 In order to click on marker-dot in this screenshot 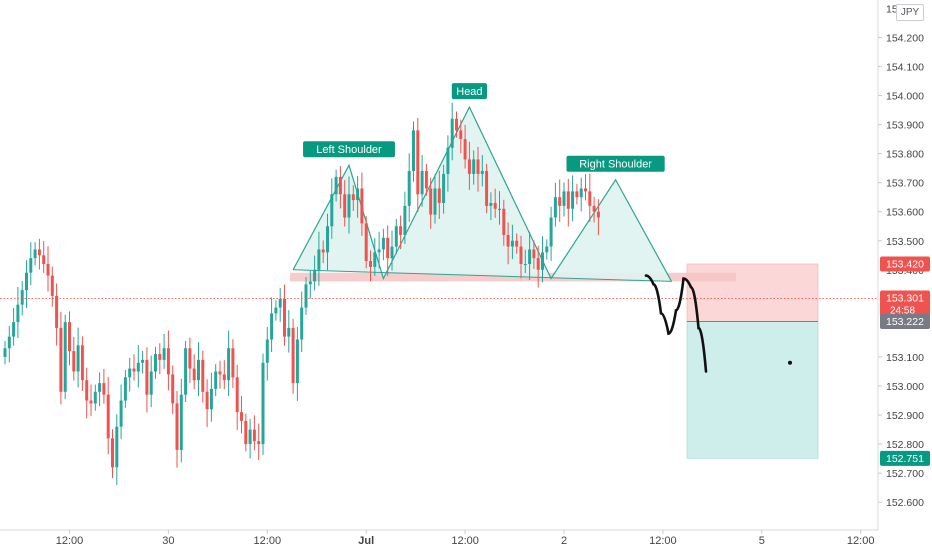, I will do `click(790, 362)`.